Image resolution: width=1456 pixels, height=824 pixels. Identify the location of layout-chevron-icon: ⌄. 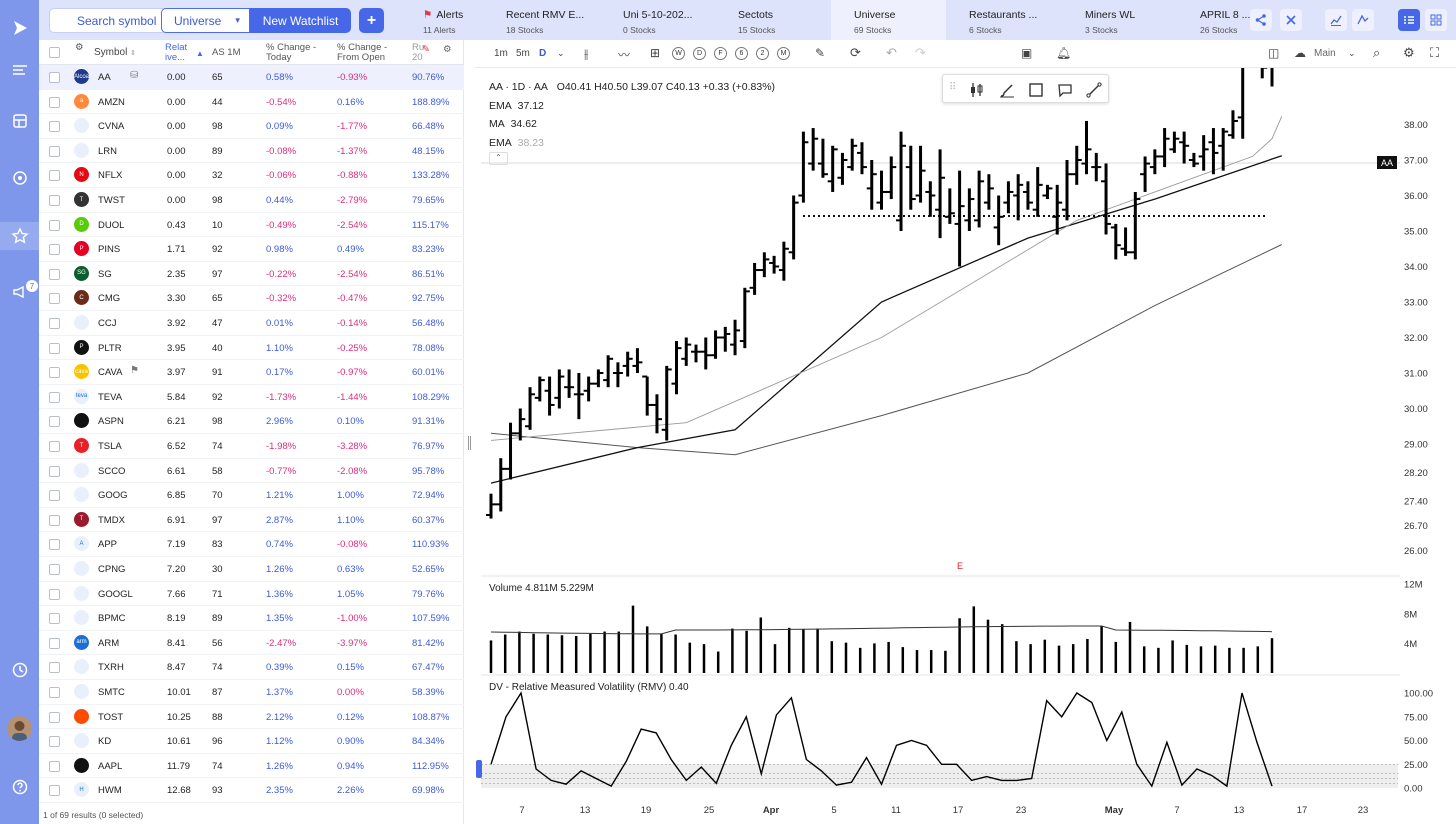
(1352, 53).